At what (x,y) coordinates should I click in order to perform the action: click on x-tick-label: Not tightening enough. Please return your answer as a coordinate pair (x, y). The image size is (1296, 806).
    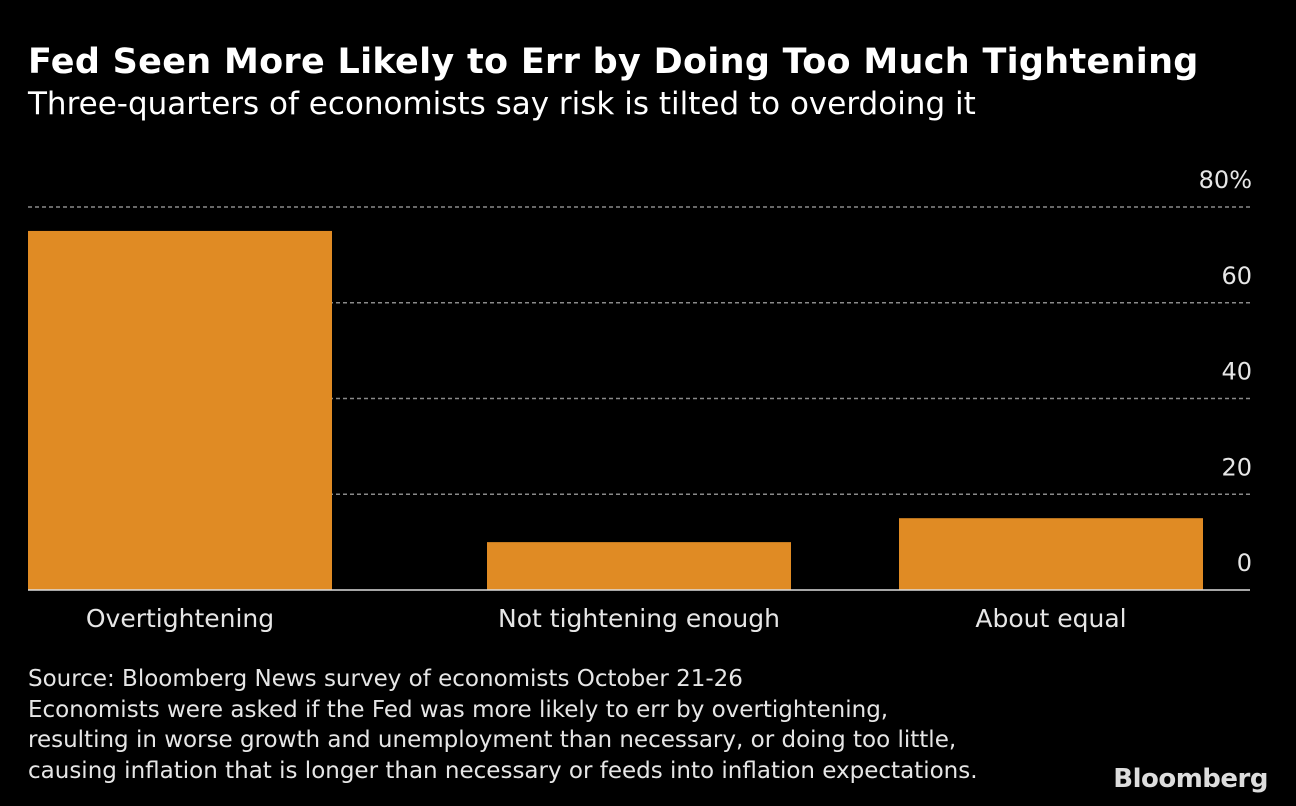
    Looking at the image, I should click on (639, 618).